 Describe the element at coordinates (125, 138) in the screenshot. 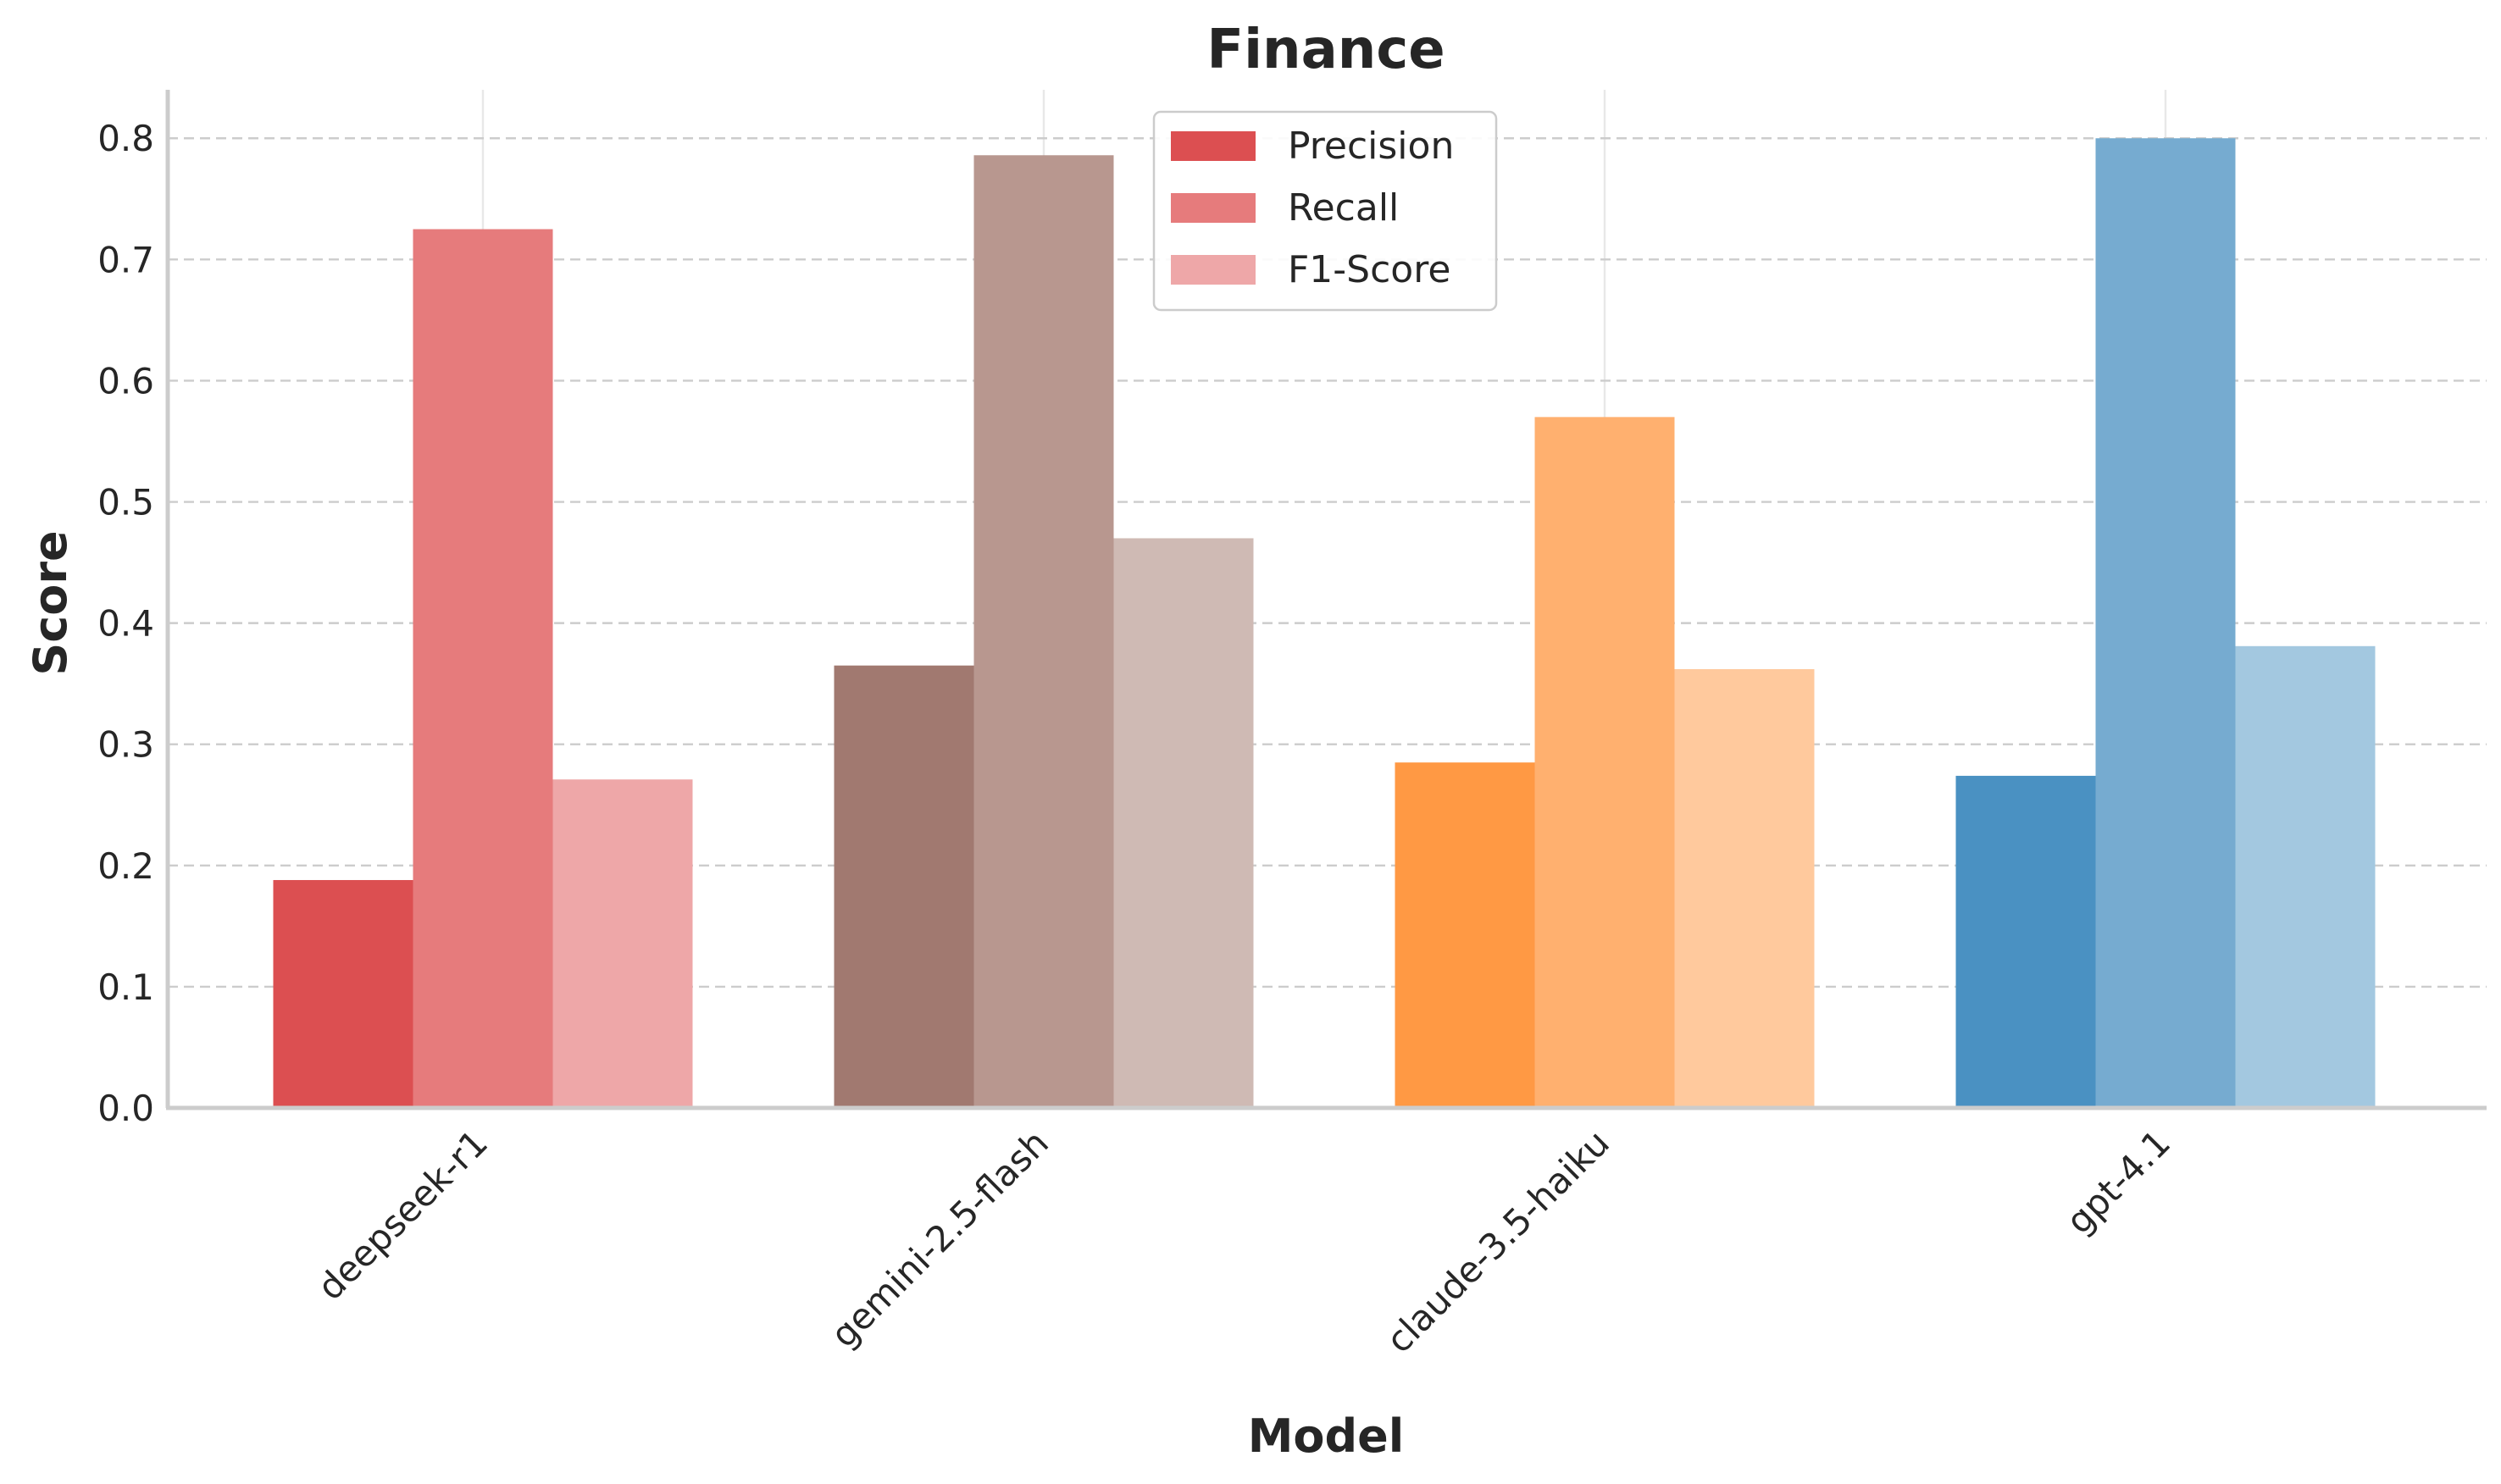

I see `y-tick-label: 0.8` at that location.